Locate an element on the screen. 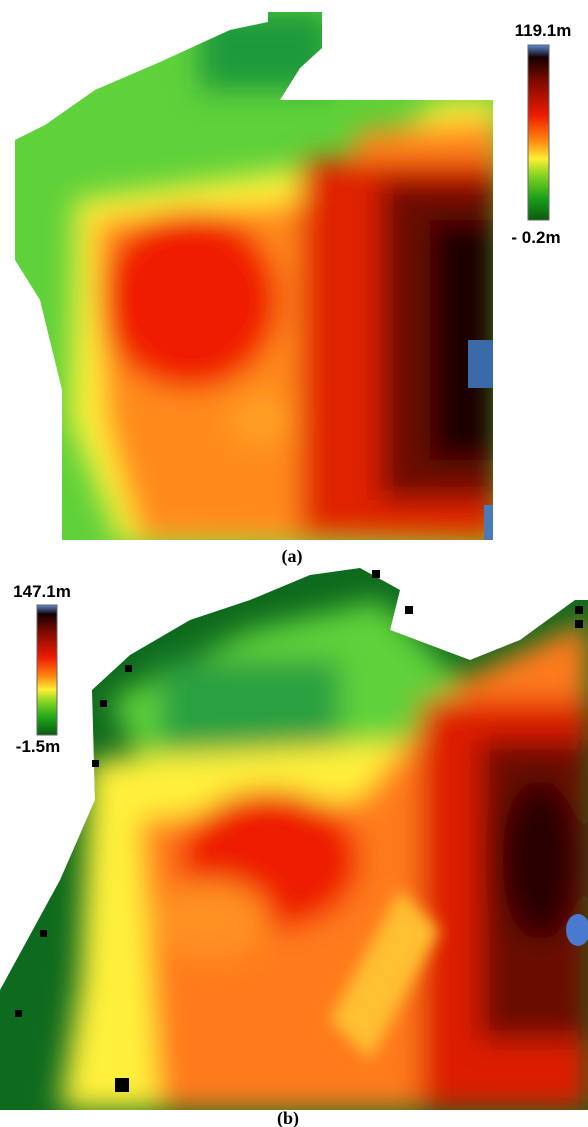 This screenshot has width=588, height=1127. colorbar-max-label: 119.1m is located at coordinates (543, 30).